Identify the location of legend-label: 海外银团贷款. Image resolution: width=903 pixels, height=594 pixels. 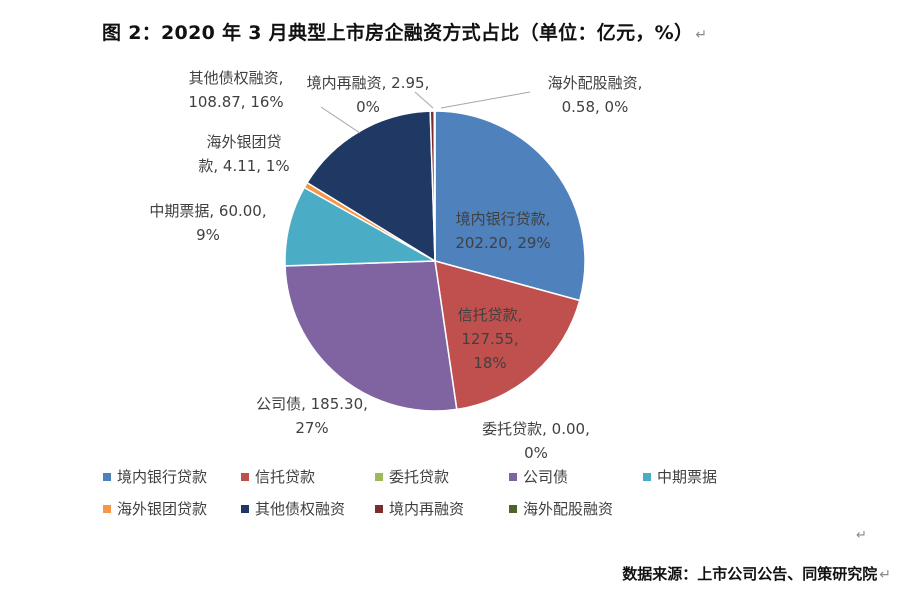
(162, 509).